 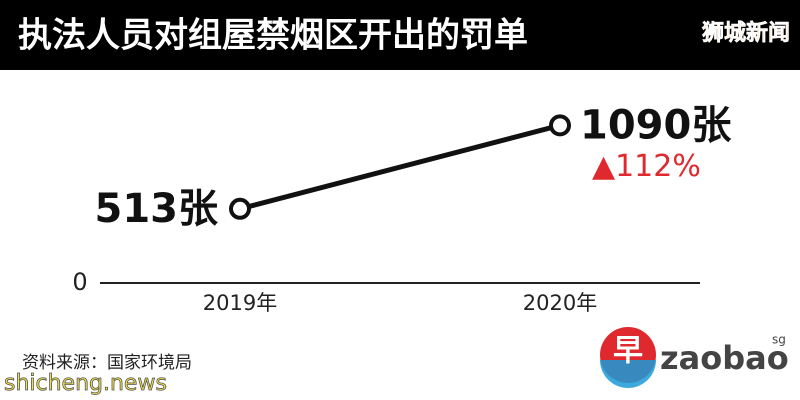 I want to click on annotation: ▲112%, so click(x=646, y=166).